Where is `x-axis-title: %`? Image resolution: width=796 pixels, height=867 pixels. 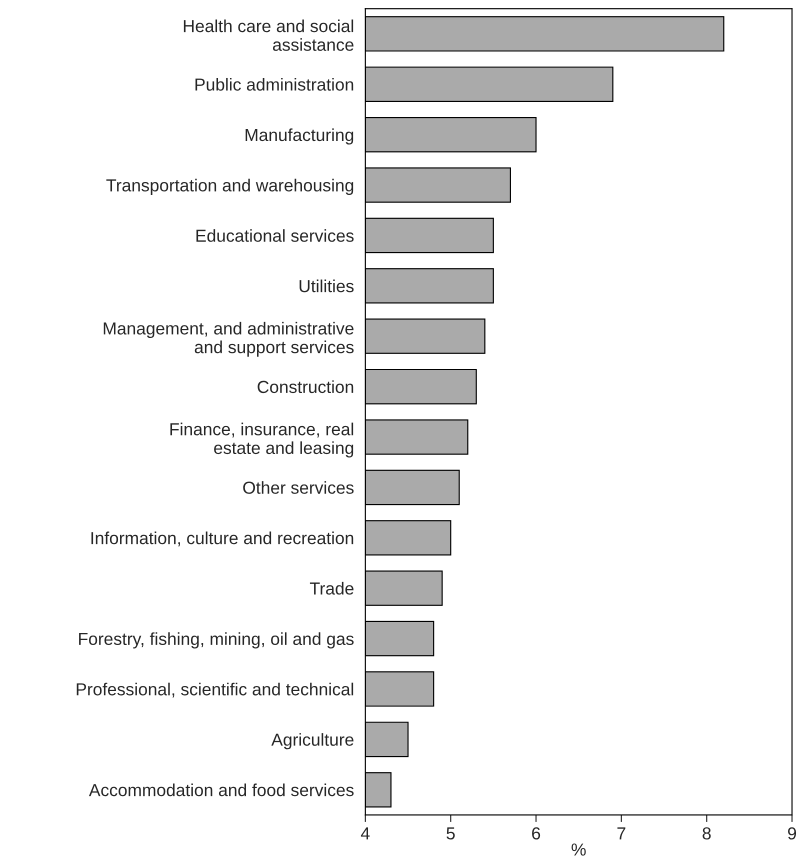 x-axis-title: % is located at coordinates (579, 850).